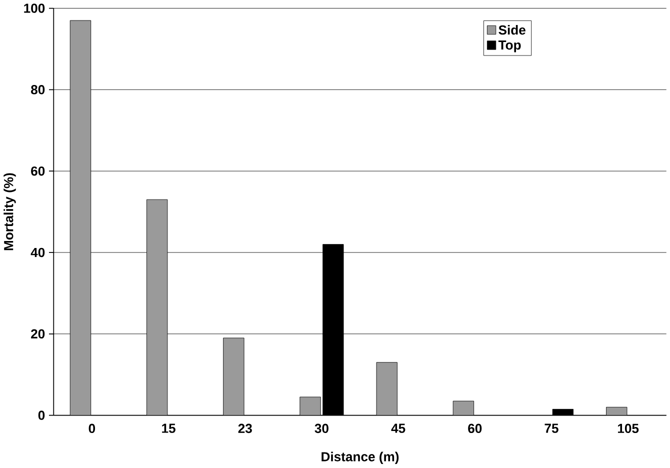  Describe the element at coordinates (628, 429) in the screenshot. I see `x-tick-label: 105` at that location.